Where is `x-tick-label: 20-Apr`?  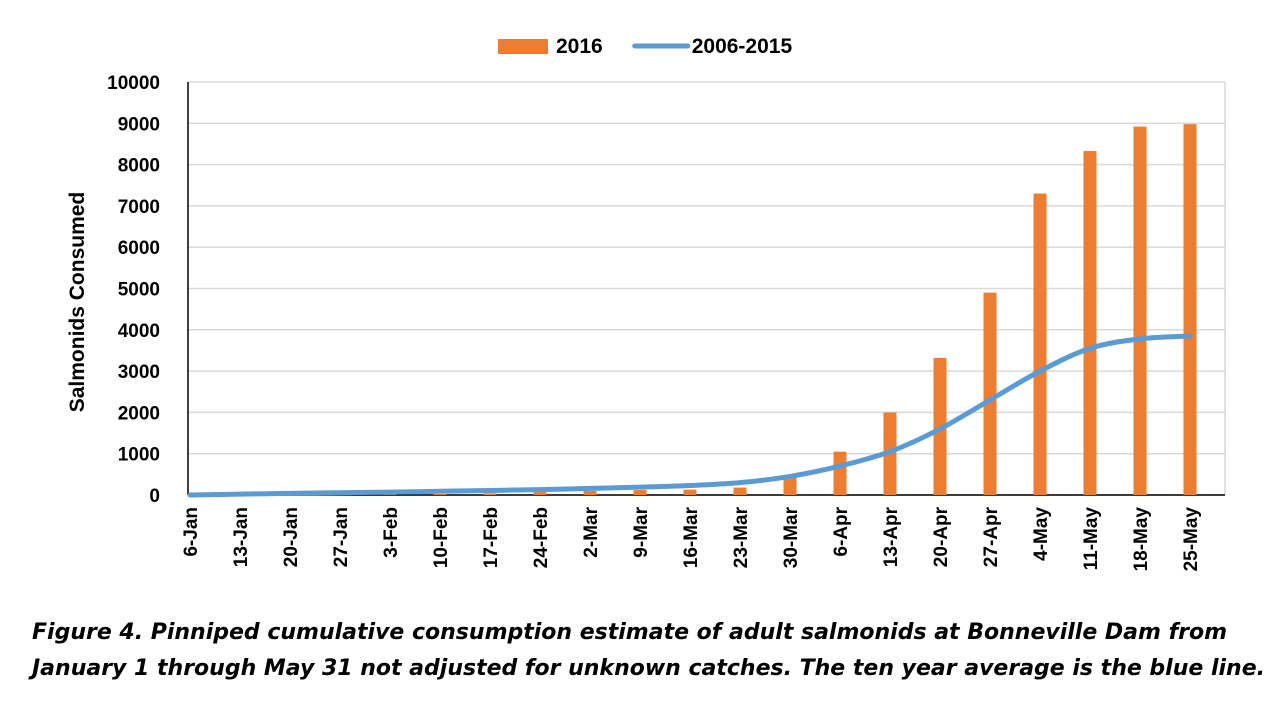 x-tick-label: 20-Apr is located at coordinates (941, 536).